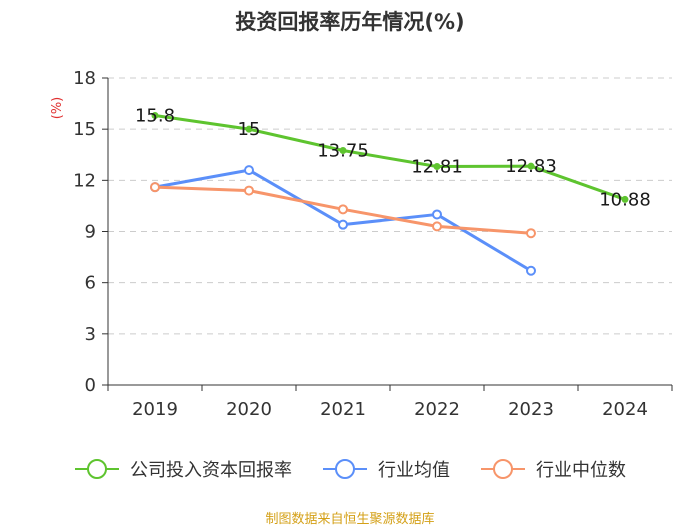 This screenshot has height=527, width=700. I want to click on legend-item: 公司投入资本回报率, so click(183, 469).